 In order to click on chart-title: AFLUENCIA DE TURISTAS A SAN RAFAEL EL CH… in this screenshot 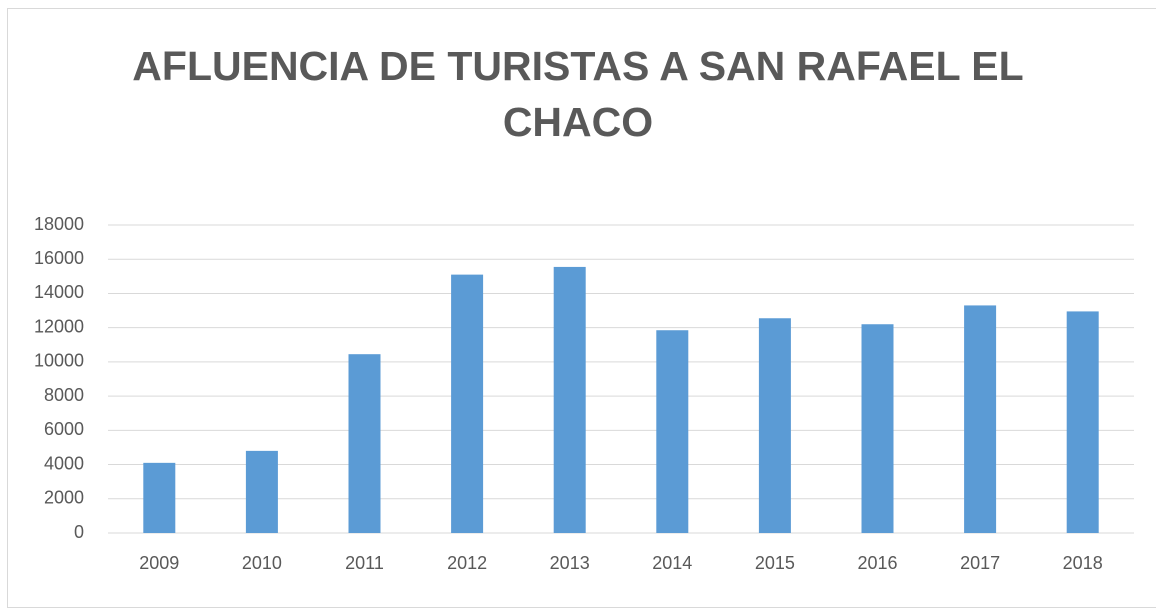, I will do `click(578, 94)`.